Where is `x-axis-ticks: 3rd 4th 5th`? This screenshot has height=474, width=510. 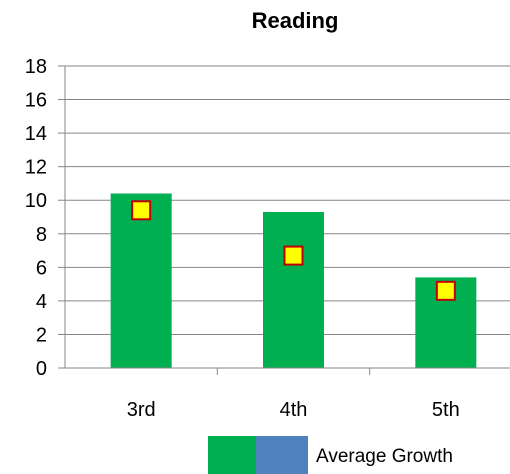 x-axis-ticks: 3rd 4th 5th is located at coordinates (293, 394).